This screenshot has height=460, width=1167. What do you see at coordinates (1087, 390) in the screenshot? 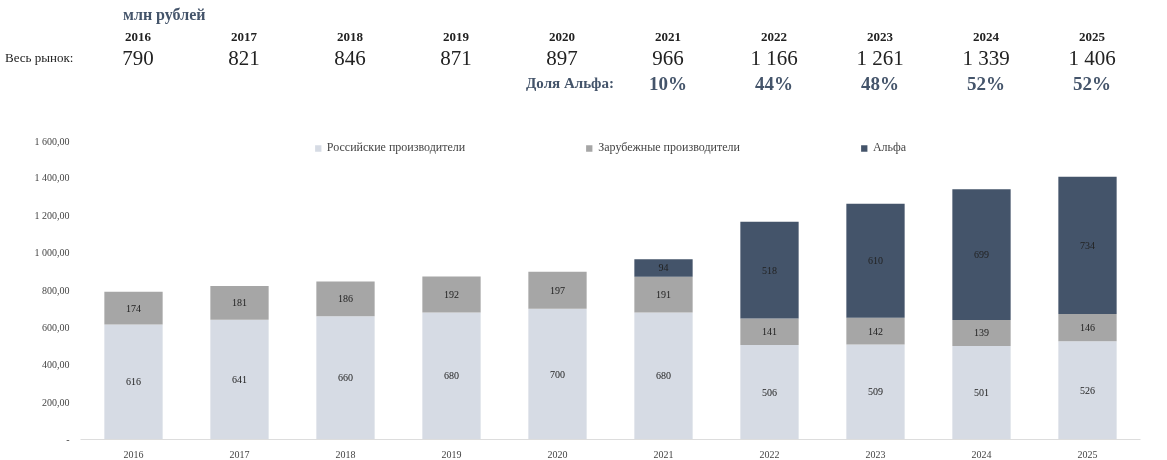
I see `data-label: 526` at bounding box center [1087, 390].